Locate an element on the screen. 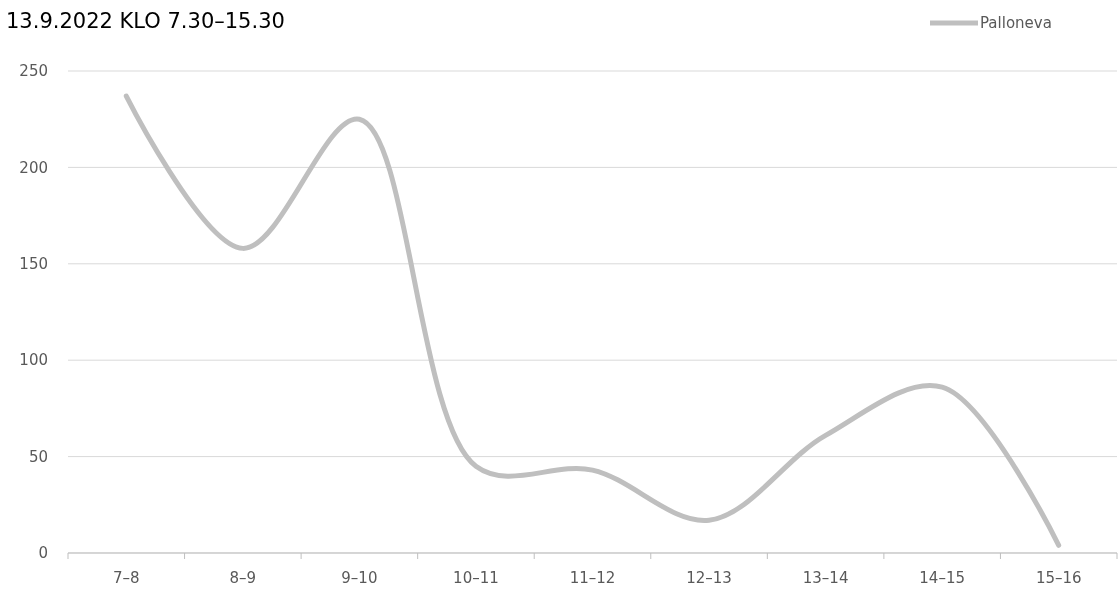 This screenshot has height=603, width=1119. x-tick-label: 14–15 is located at coordinates (942, 578).